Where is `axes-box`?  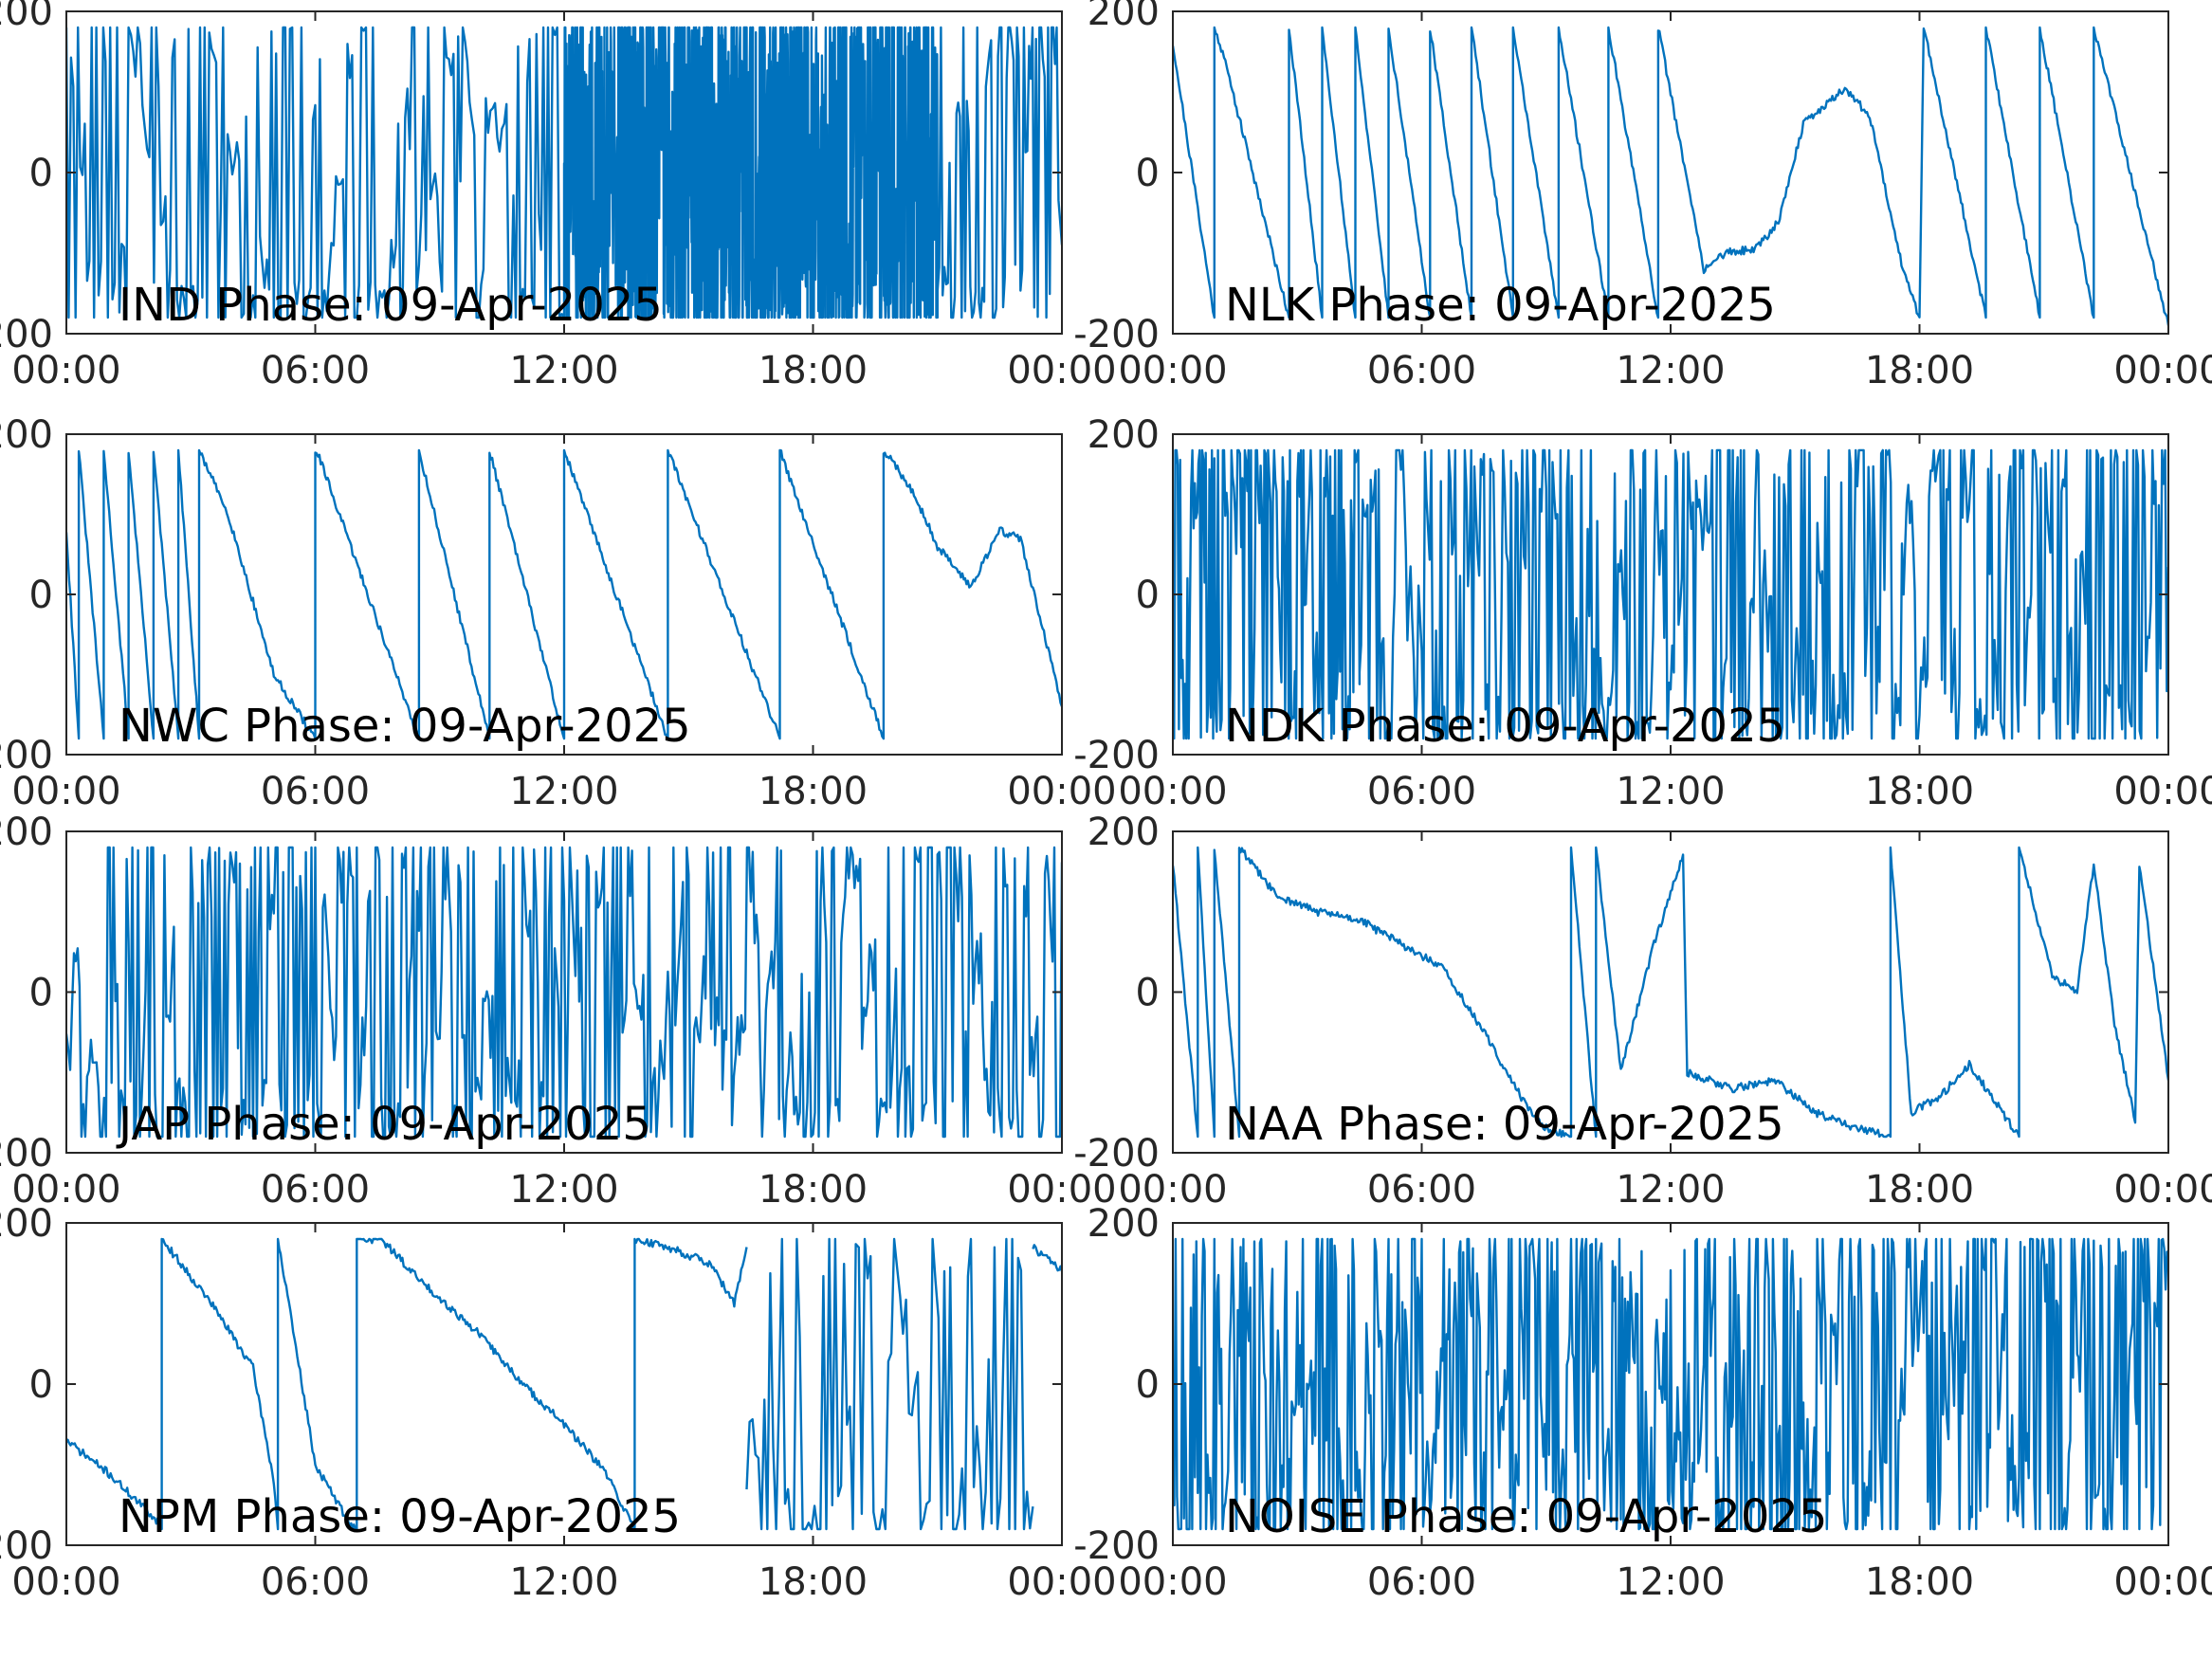 axes-box is located at coordinates (564, 1384).